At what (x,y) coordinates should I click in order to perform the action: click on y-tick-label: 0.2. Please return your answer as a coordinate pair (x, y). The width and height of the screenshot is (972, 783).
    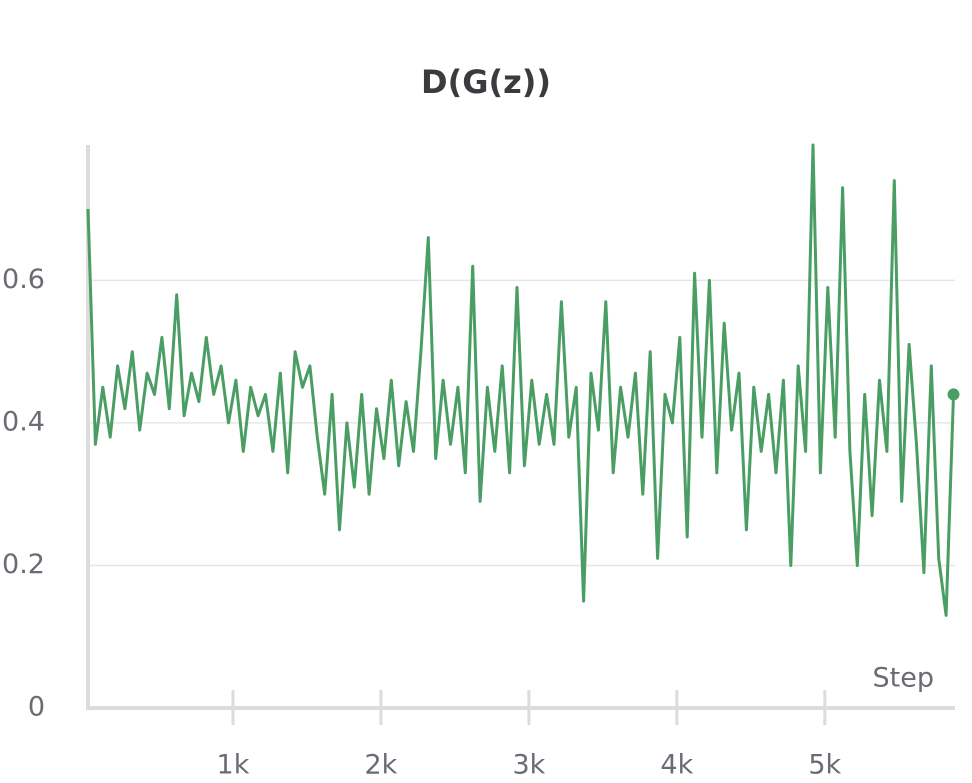
    Looking at the image, I should click on (23, 564).